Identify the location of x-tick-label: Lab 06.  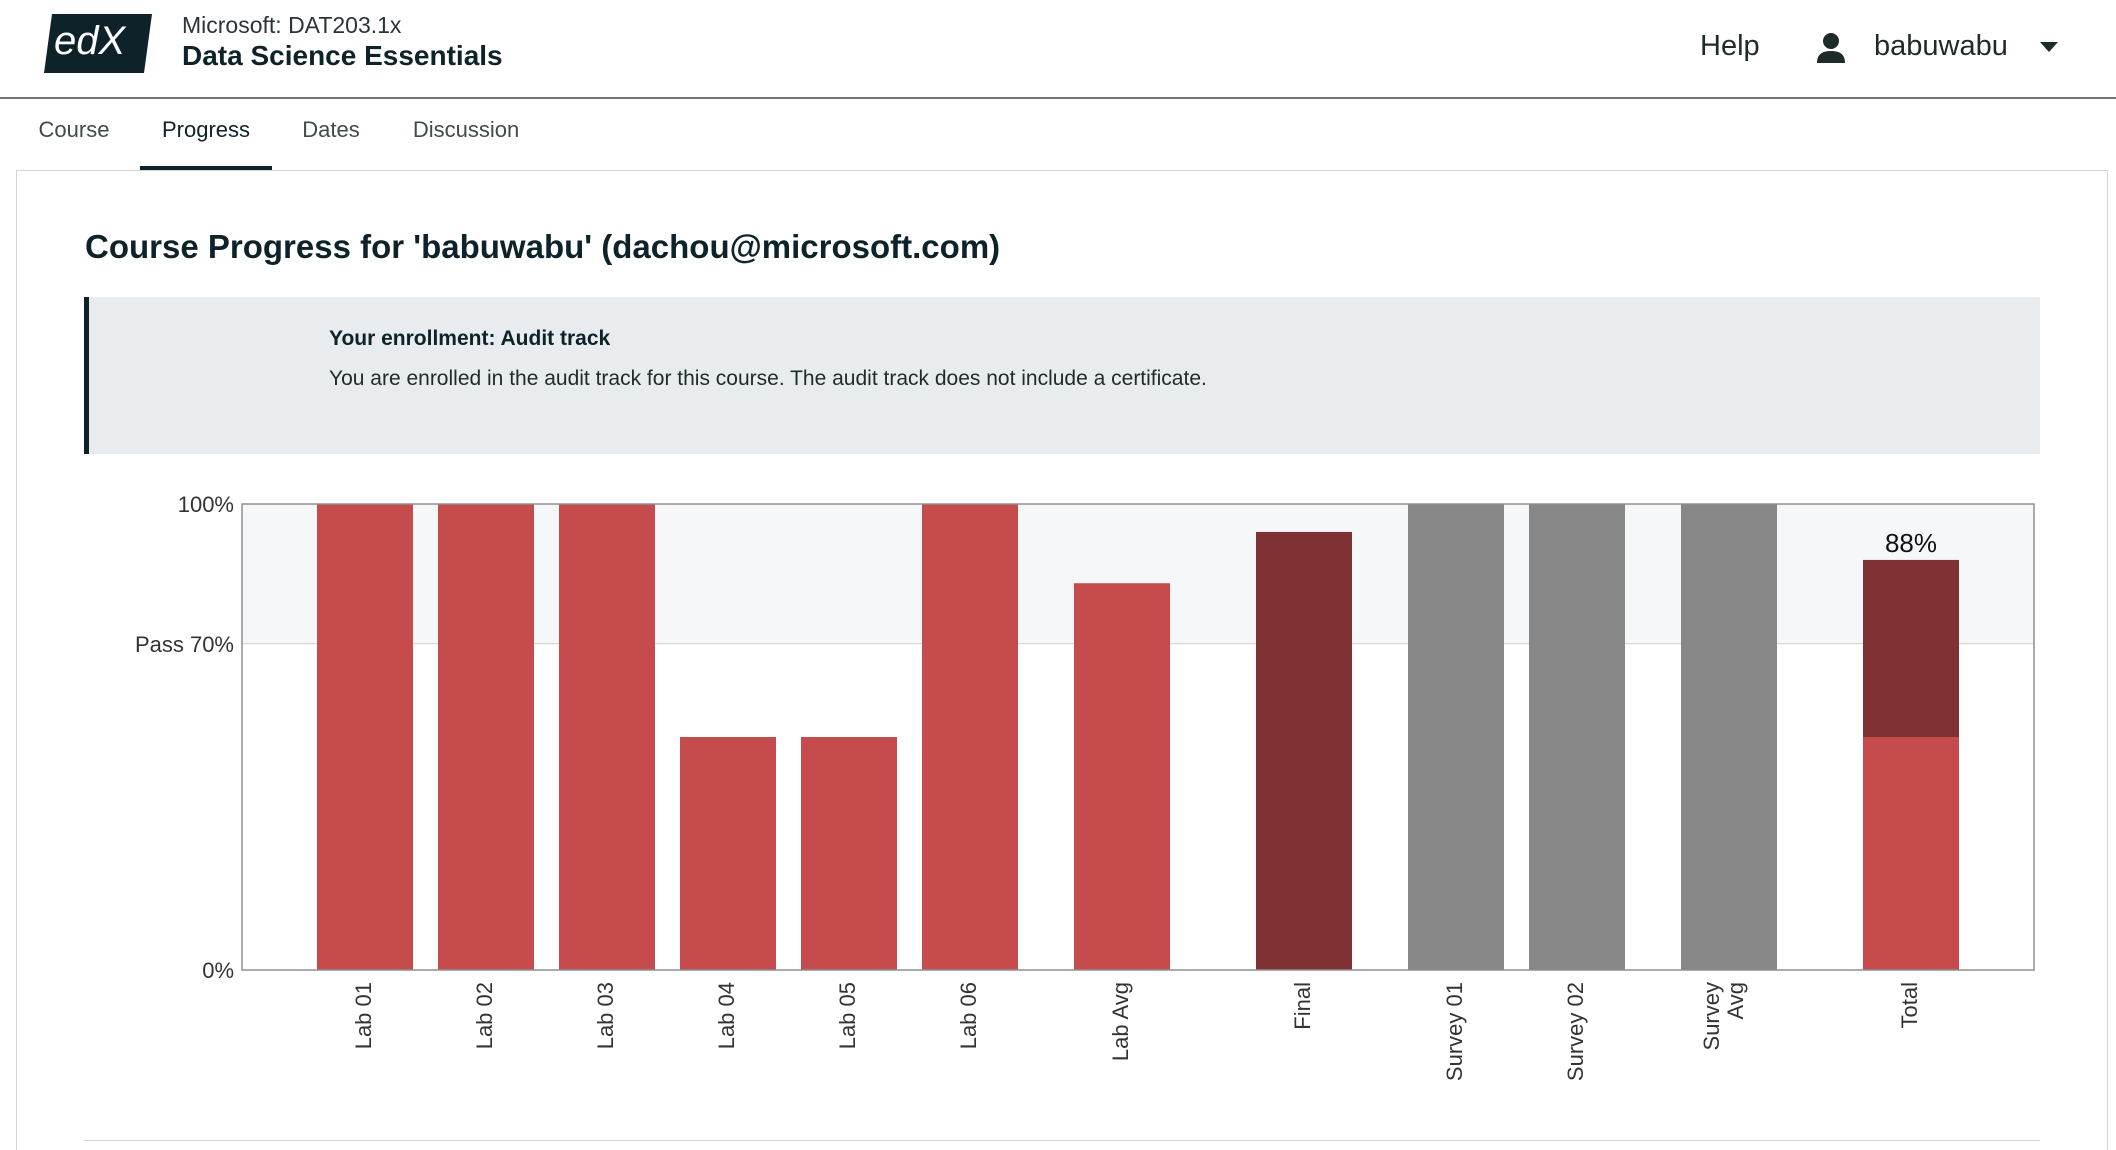
(968, 1015).